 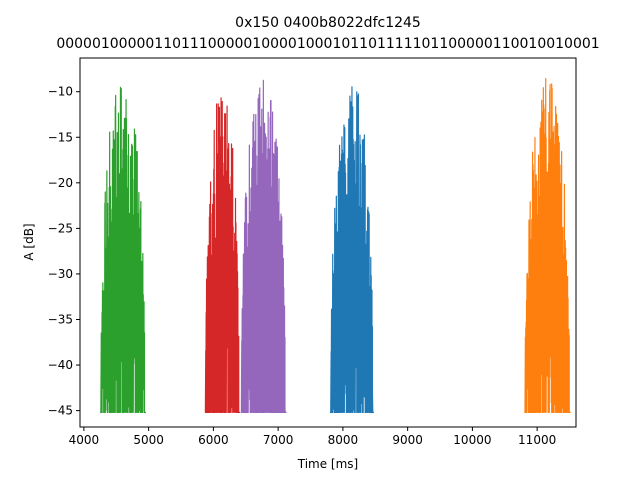 What do you see at coordinates (60, 228) in the screenshot?
I see `y-tick-label: −25` at bounding box center [60, 228].